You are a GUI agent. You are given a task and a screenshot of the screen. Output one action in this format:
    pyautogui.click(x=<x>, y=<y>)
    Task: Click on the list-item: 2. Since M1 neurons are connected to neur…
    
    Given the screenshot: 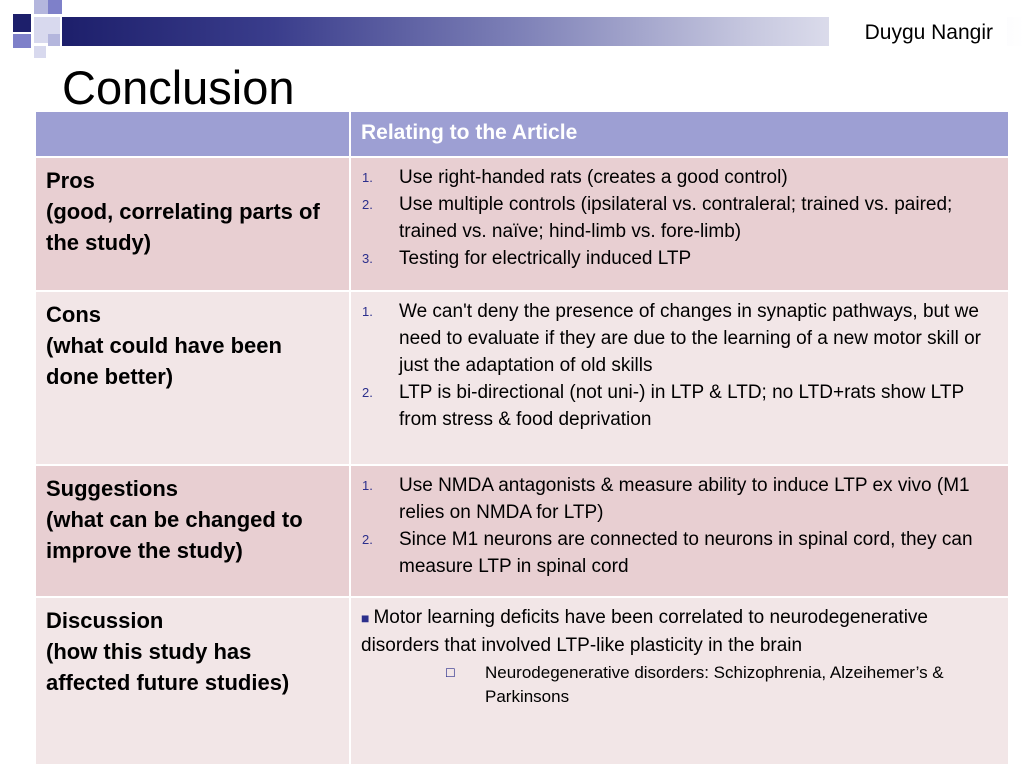 What is the action you would take?
    pyautogui.click(x=679, y=553)
    